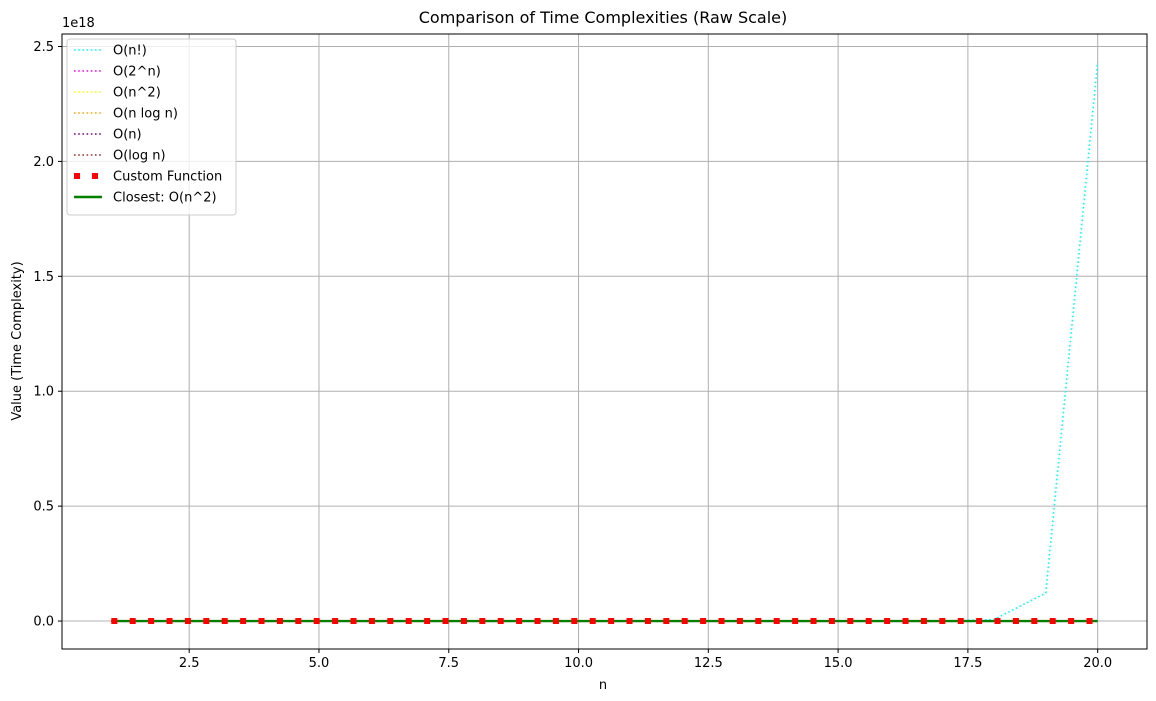 Image resolution: width=1156 pixels, height=701 pixels. I want to click on y-axis-label: Value (Time Complexity), so click(17, 340).